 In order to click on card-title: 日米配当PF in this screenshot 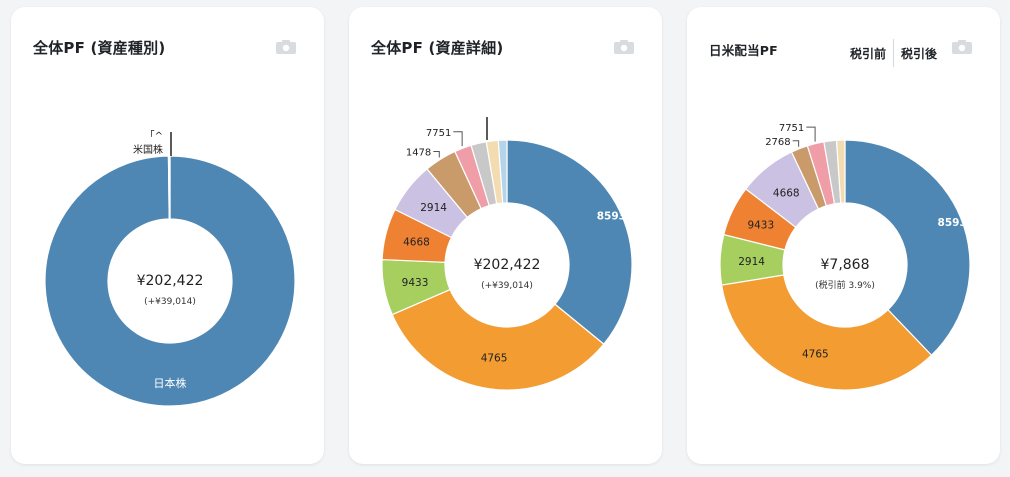, I will do `click(743, 50)`.